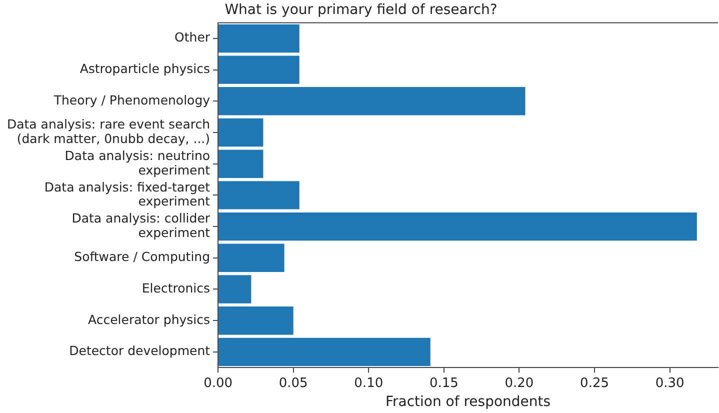  What do you see at coordinates (141, 225) in the screenshot?
I see `y-tick-label: Data analysis: collider experiment` at bounding box center [141, 225].